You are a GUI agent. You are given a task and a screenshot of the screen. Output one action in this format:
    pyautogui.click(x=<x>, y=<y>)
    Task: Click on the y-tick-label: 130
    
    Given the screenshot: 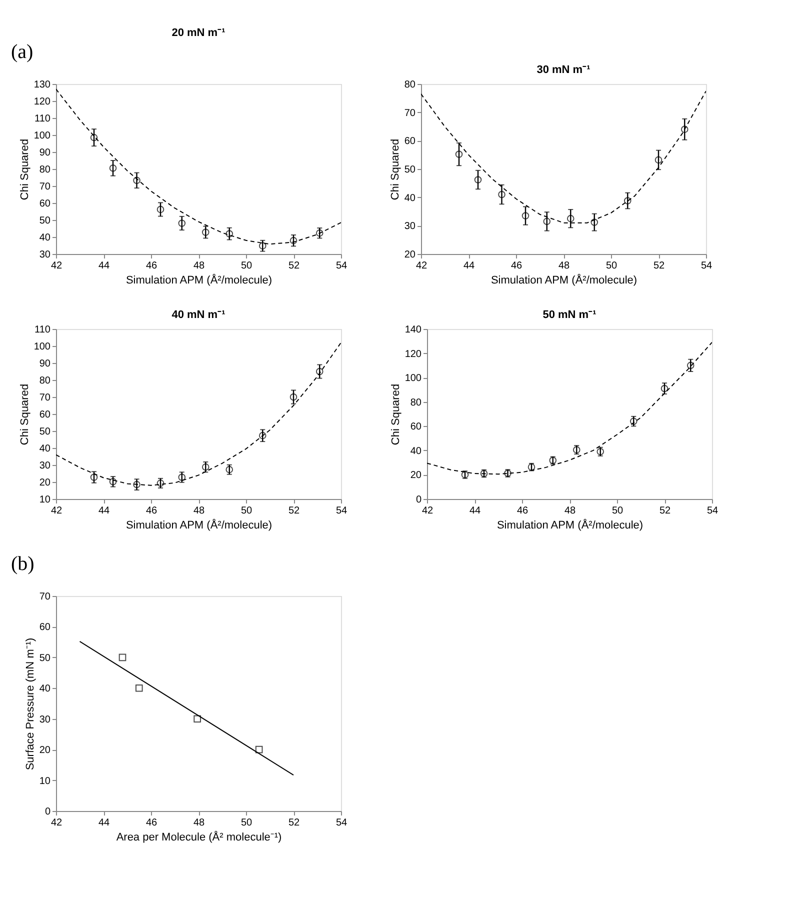 What is the action you would take?
    pyautogui.click(x=42, y=85)
    